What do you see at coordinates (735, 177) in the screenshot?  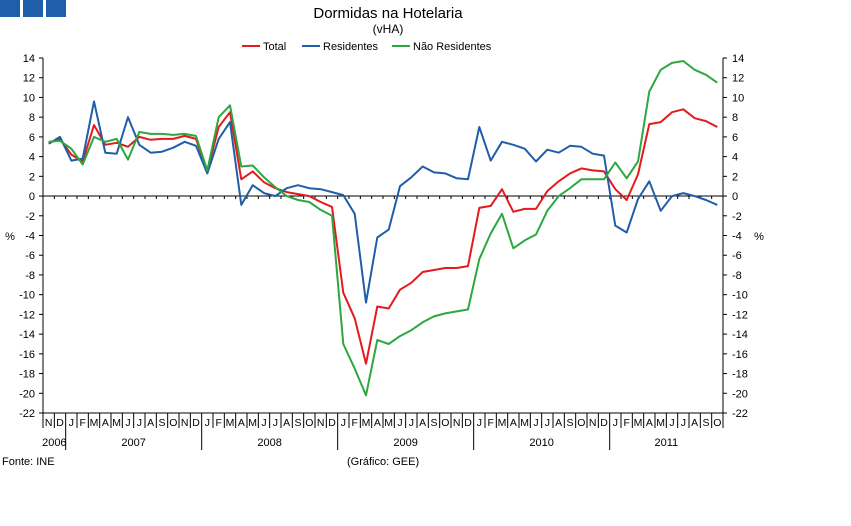 I see `y-tick-label-right: 2` at bounding box center [735, 177].